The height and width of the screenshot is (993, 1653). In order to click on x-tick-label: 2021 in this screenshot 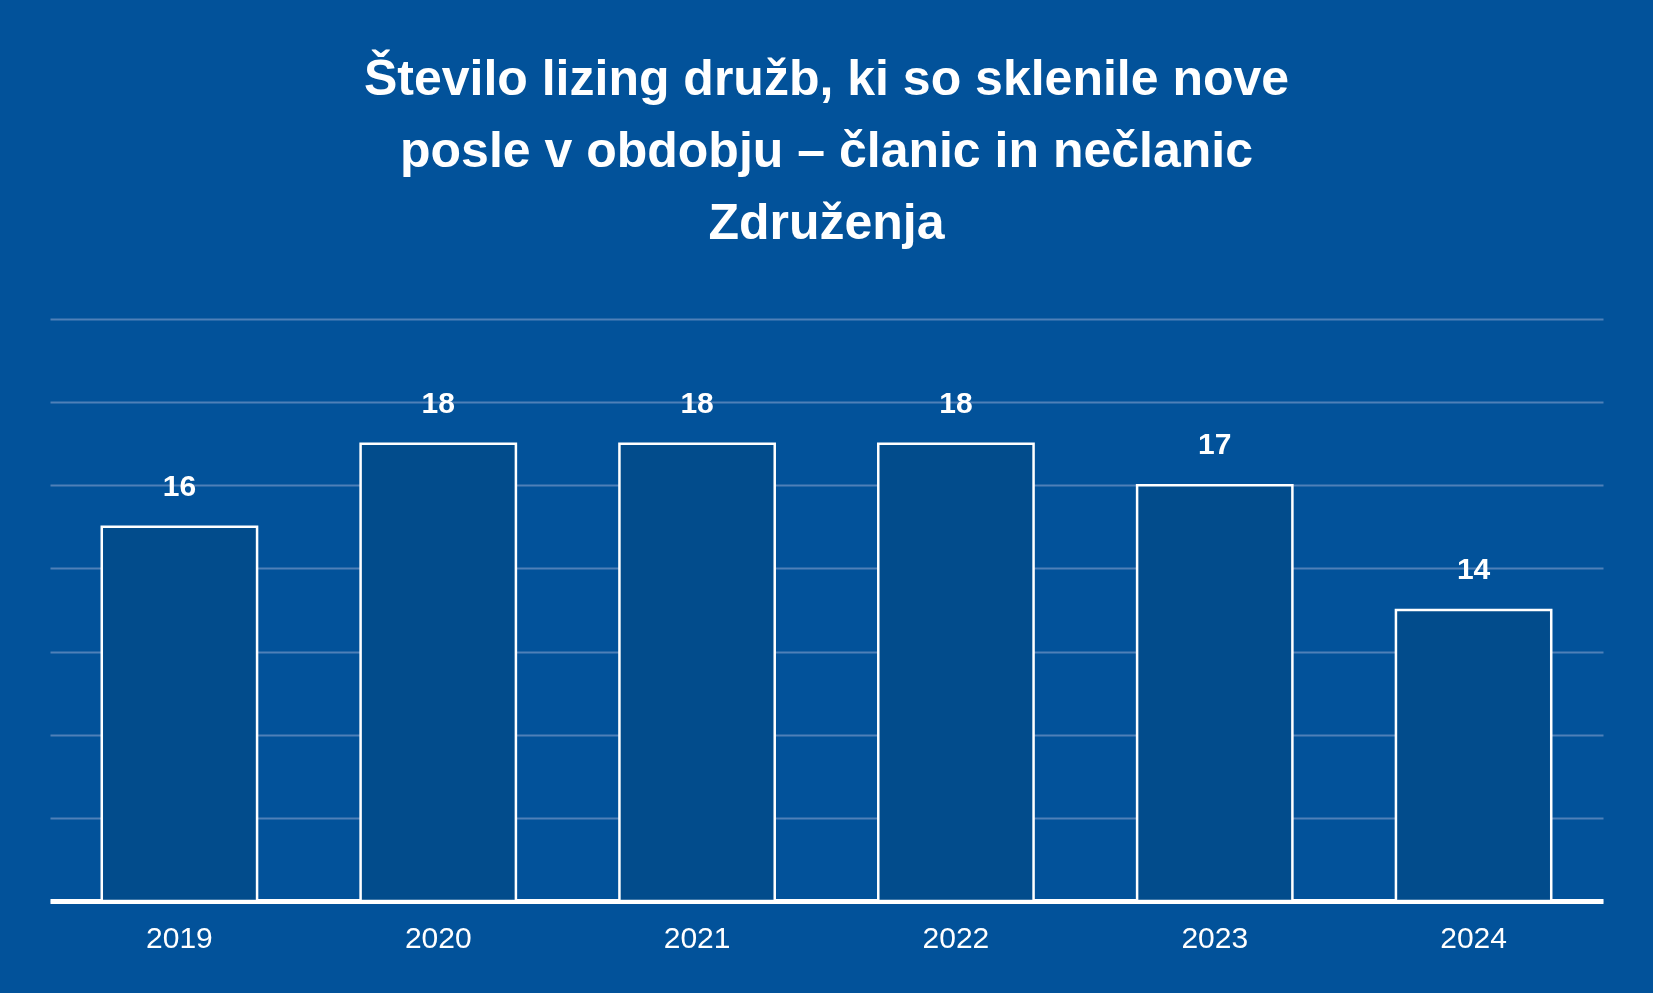, I will do `click(697, 937)`.